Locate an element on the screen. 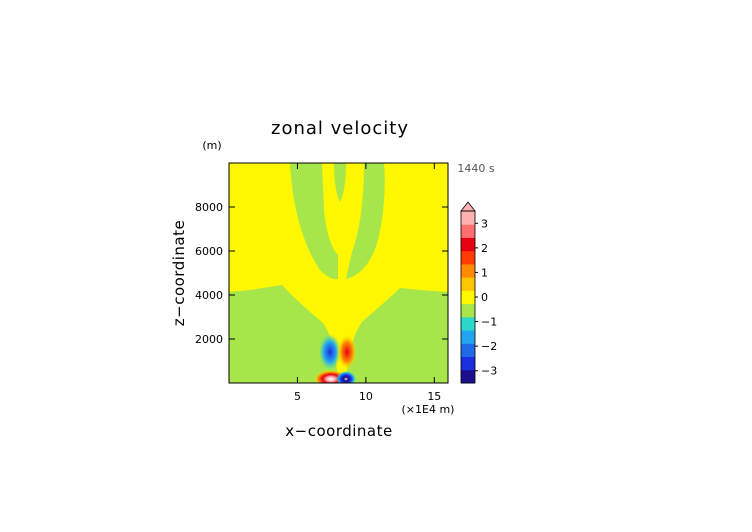 The image size is (752, 532). x-scale-label: (×1E4 m) is located at coordinates (428, 409).